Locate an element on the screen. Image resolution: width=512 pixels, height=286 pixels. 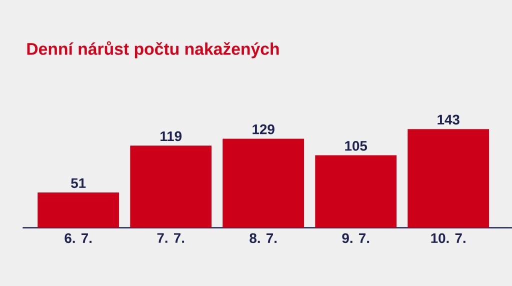
x-tick-label: 8. 7. is located at coordinates (263, 238).